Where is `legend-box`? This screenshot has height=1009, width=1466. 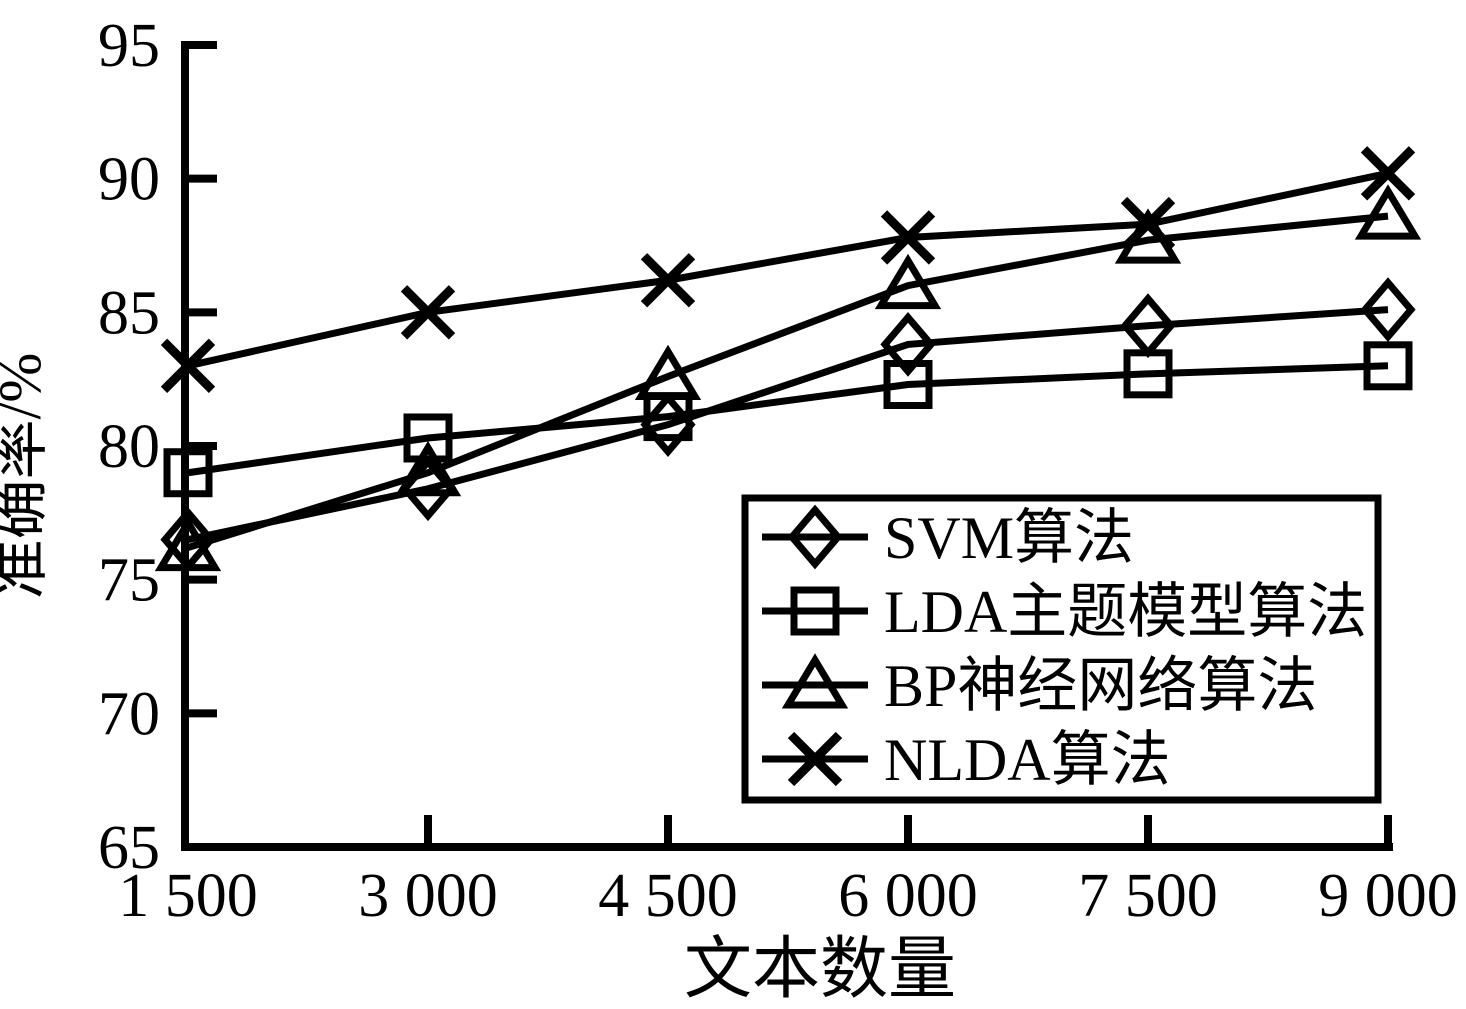
legend-box is located at coordinates (1061, 649).